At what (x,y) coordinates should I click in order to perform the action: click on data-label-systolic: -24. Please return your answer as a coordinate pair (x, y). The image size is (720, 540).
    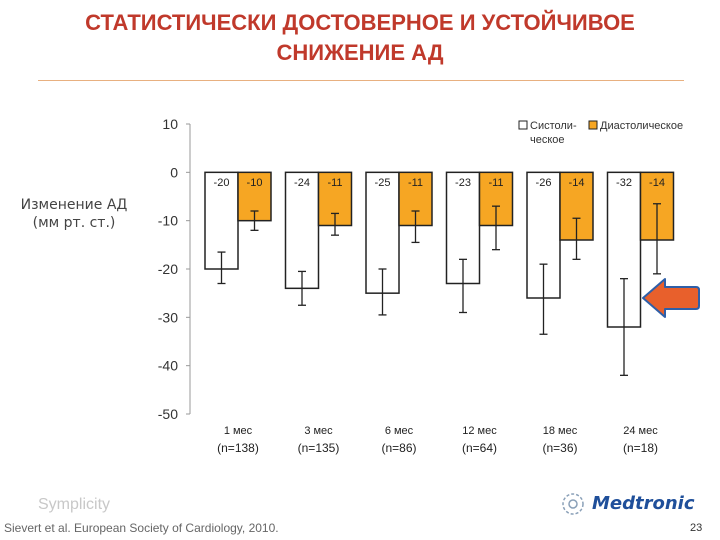
    Looking at the image, I should click on (302, 183).